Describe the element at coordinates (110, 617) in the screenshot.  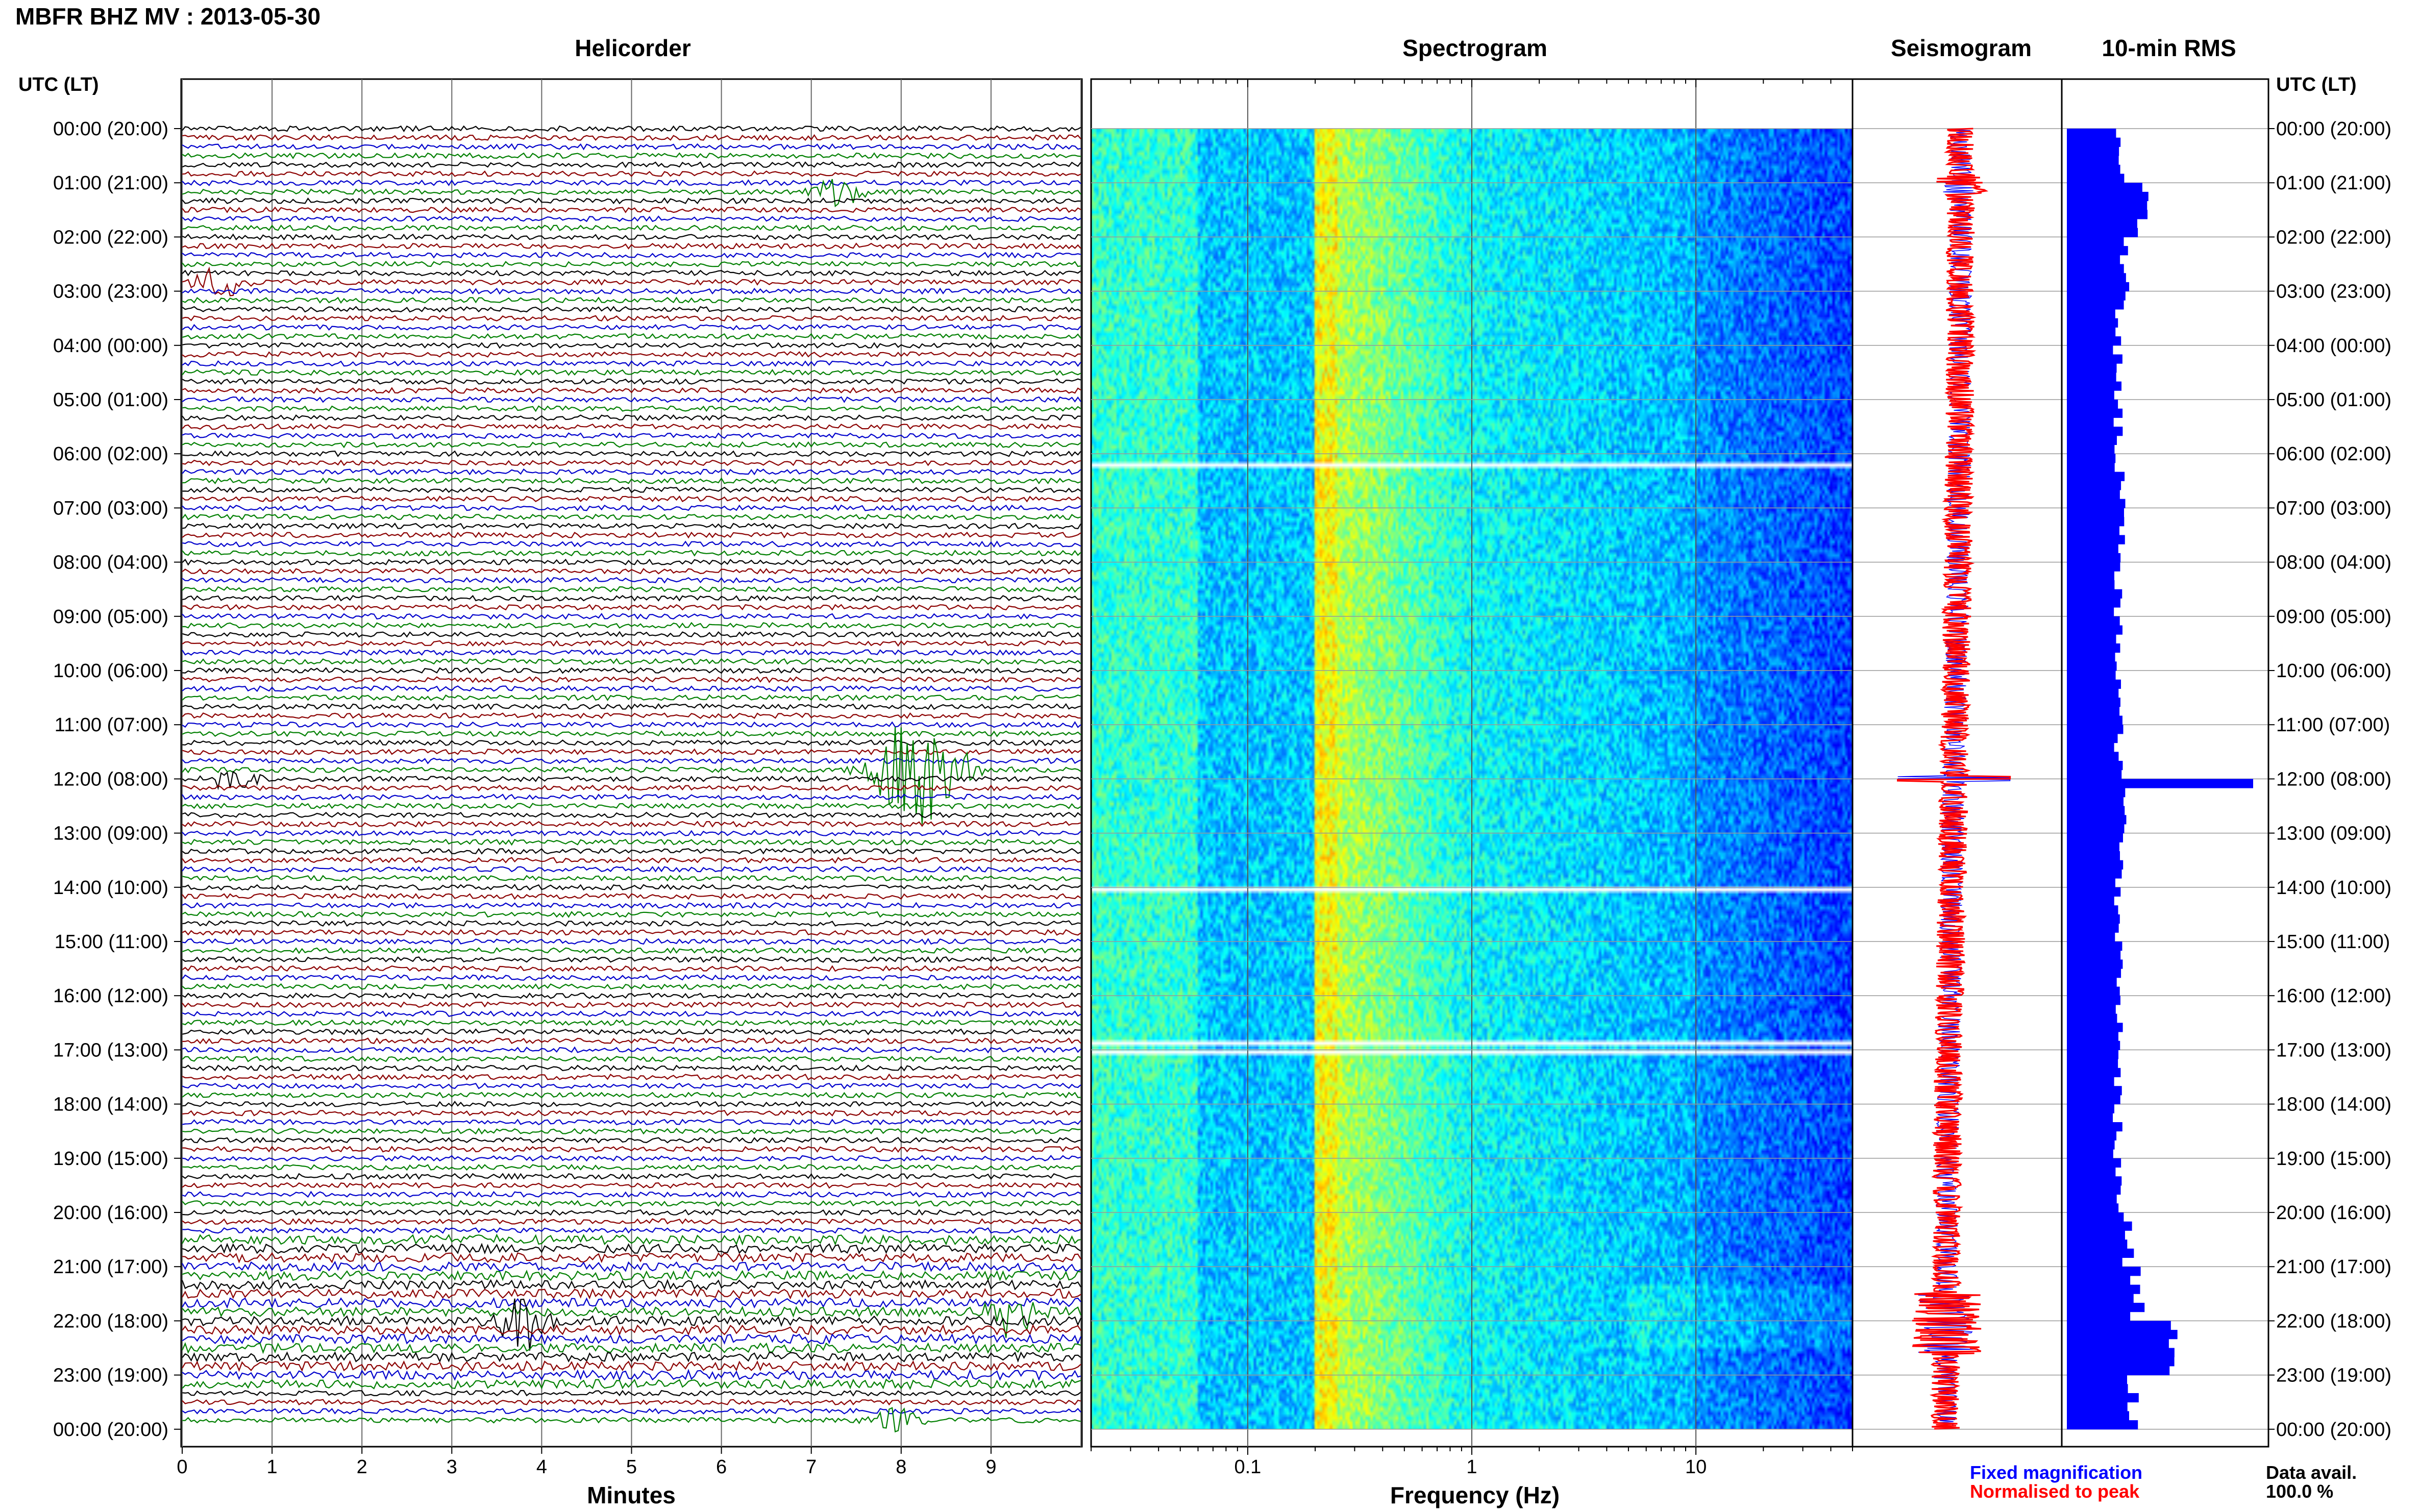
I see `time-label: 09:00 (05:00)` at that location.